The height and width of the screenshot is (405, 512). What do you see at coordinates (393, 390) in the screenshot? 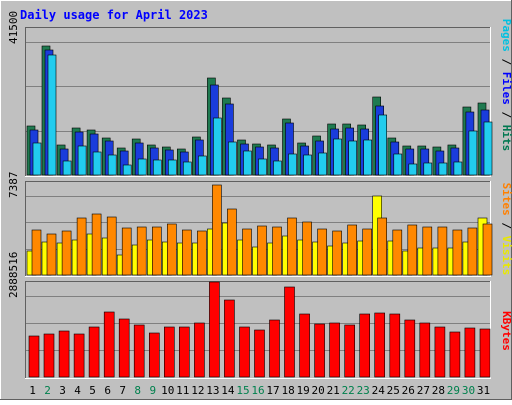
I see `day-label-25: 25` at bounding box center [393, 390].